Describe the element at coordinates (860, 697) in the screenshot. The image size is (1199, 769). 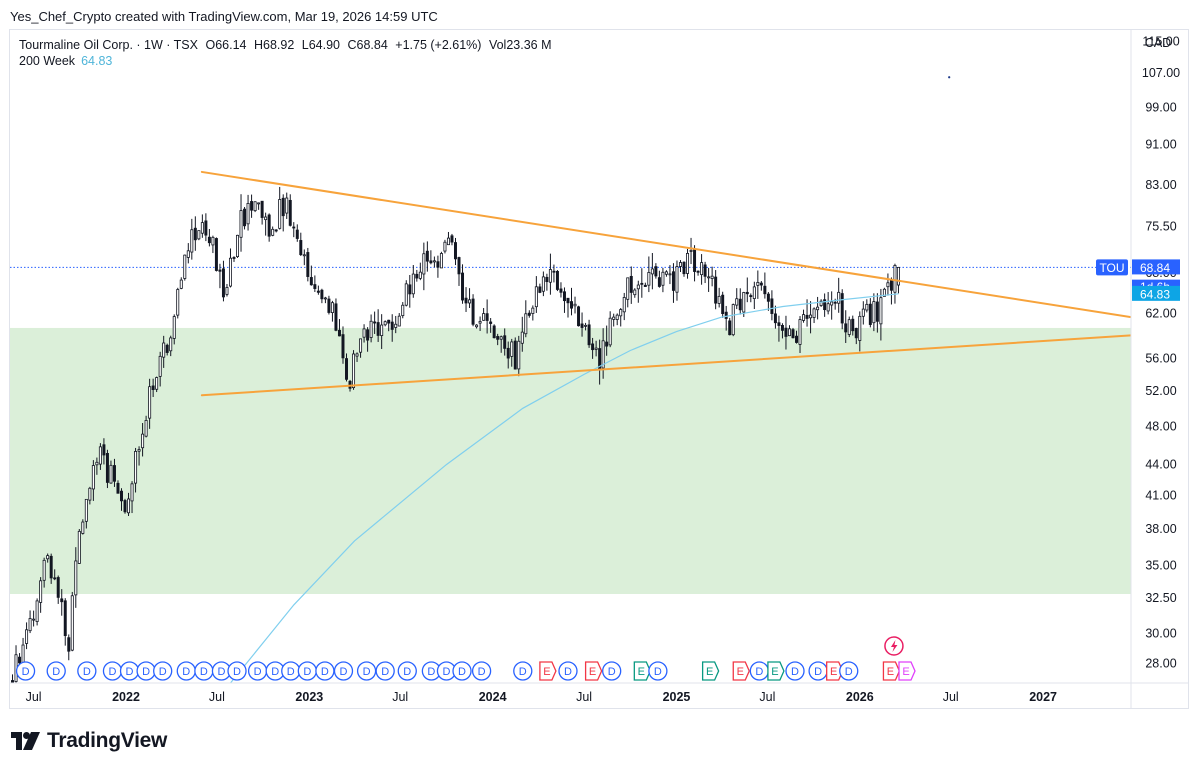
I see `x-tick-label: 2026` at that location.